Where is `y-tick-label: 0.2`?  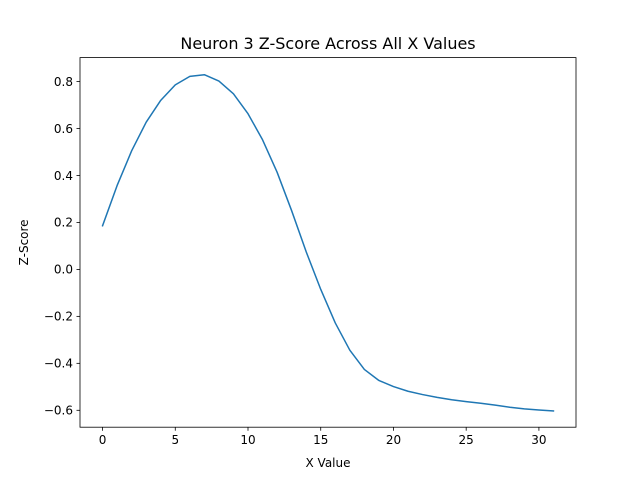 y-tick-label: 0.2 is located at coordinates (63, 223).